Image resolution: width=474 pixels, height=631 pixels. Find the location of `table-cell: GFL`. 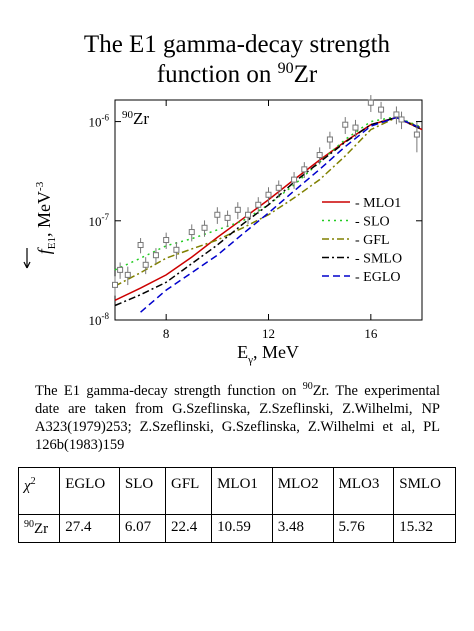

table-cell: GFL is located at coordinates (188, 491).